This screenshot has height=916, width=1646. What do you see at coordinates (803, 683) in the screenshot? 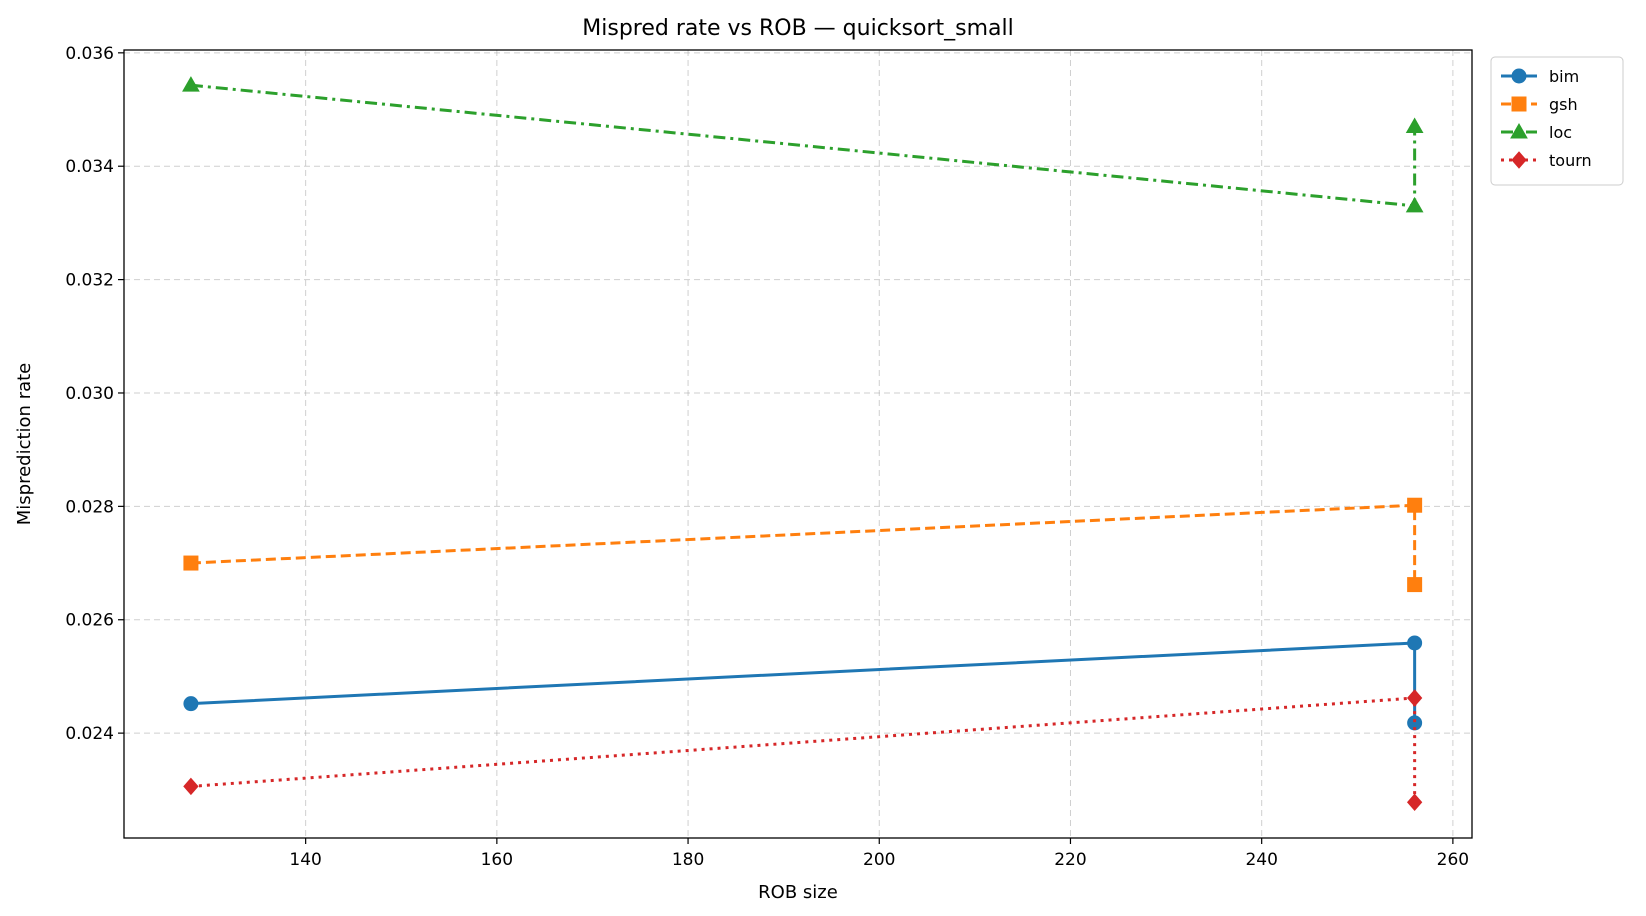
I see `series-bim` at bounding box center [803, 683].